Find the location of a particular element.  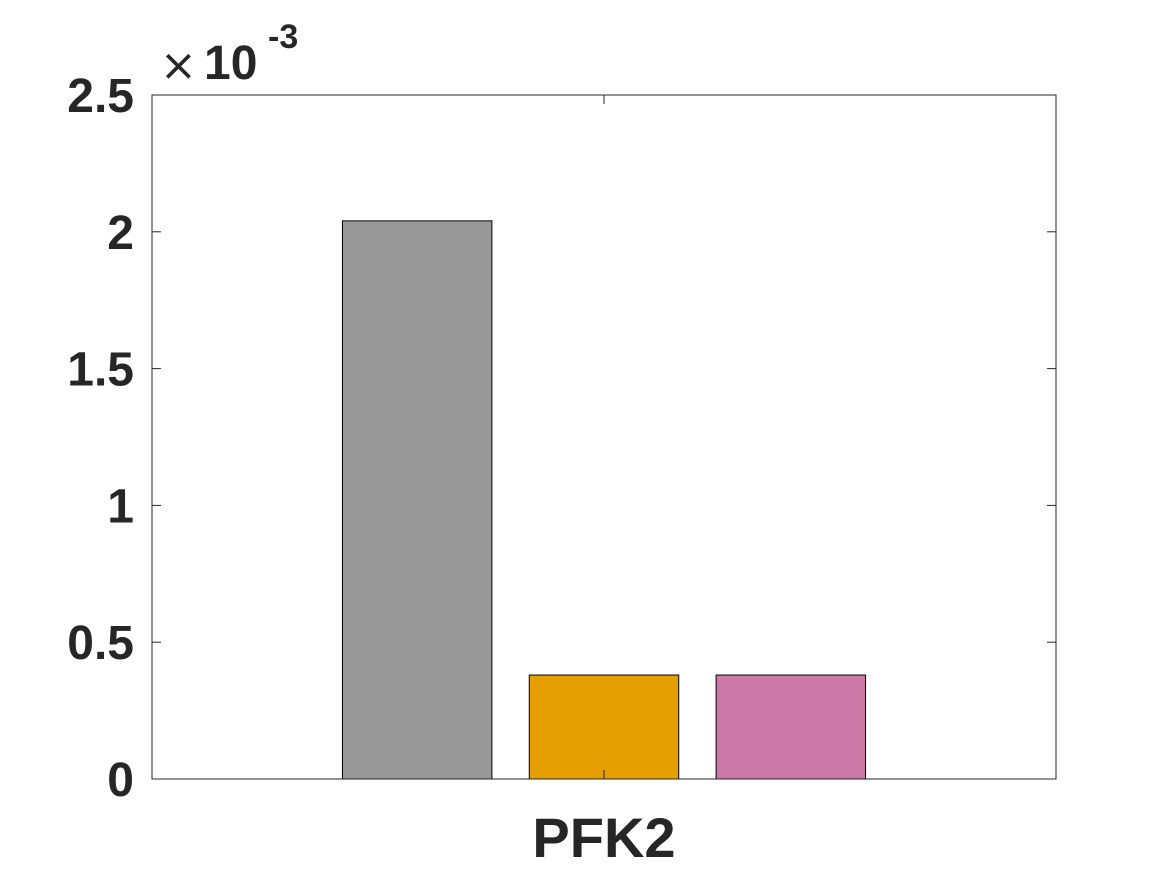

y-tick-label: 1.5 is located at coordinates (100, 370).